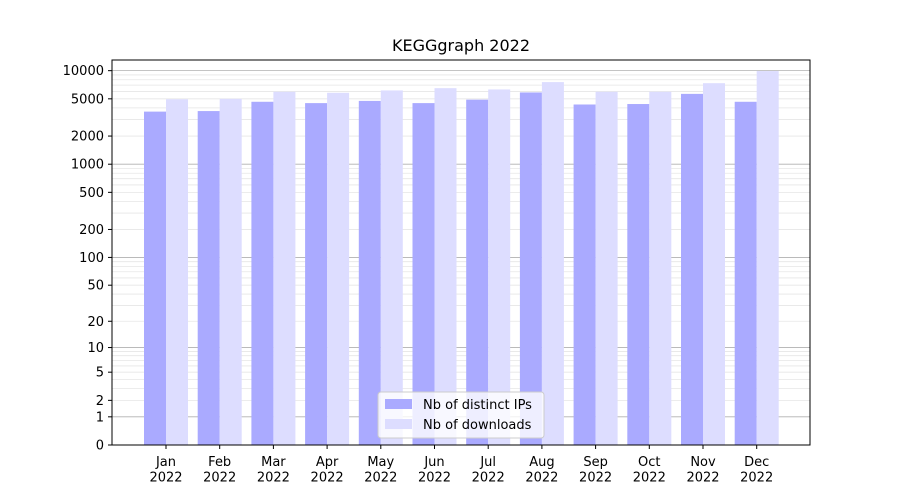  I want to click on legend-swatch-downloads, so click(398, 424).